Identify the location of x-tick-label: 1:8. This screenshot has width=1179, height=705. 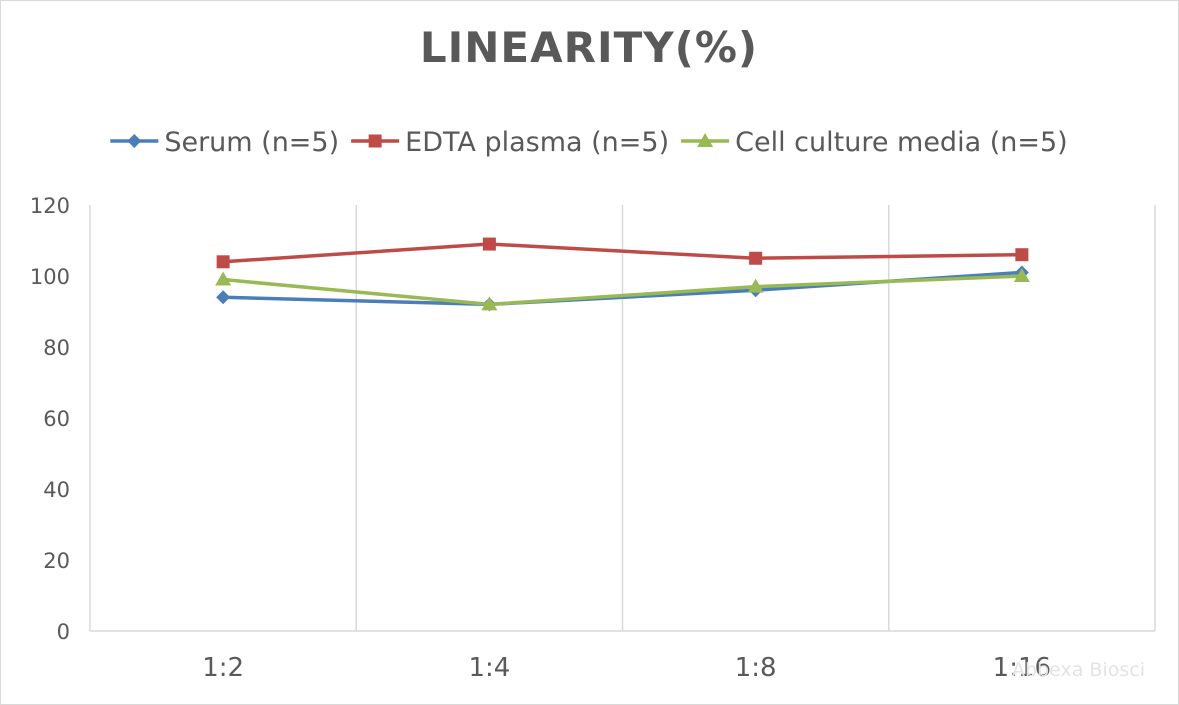
(756, 668).